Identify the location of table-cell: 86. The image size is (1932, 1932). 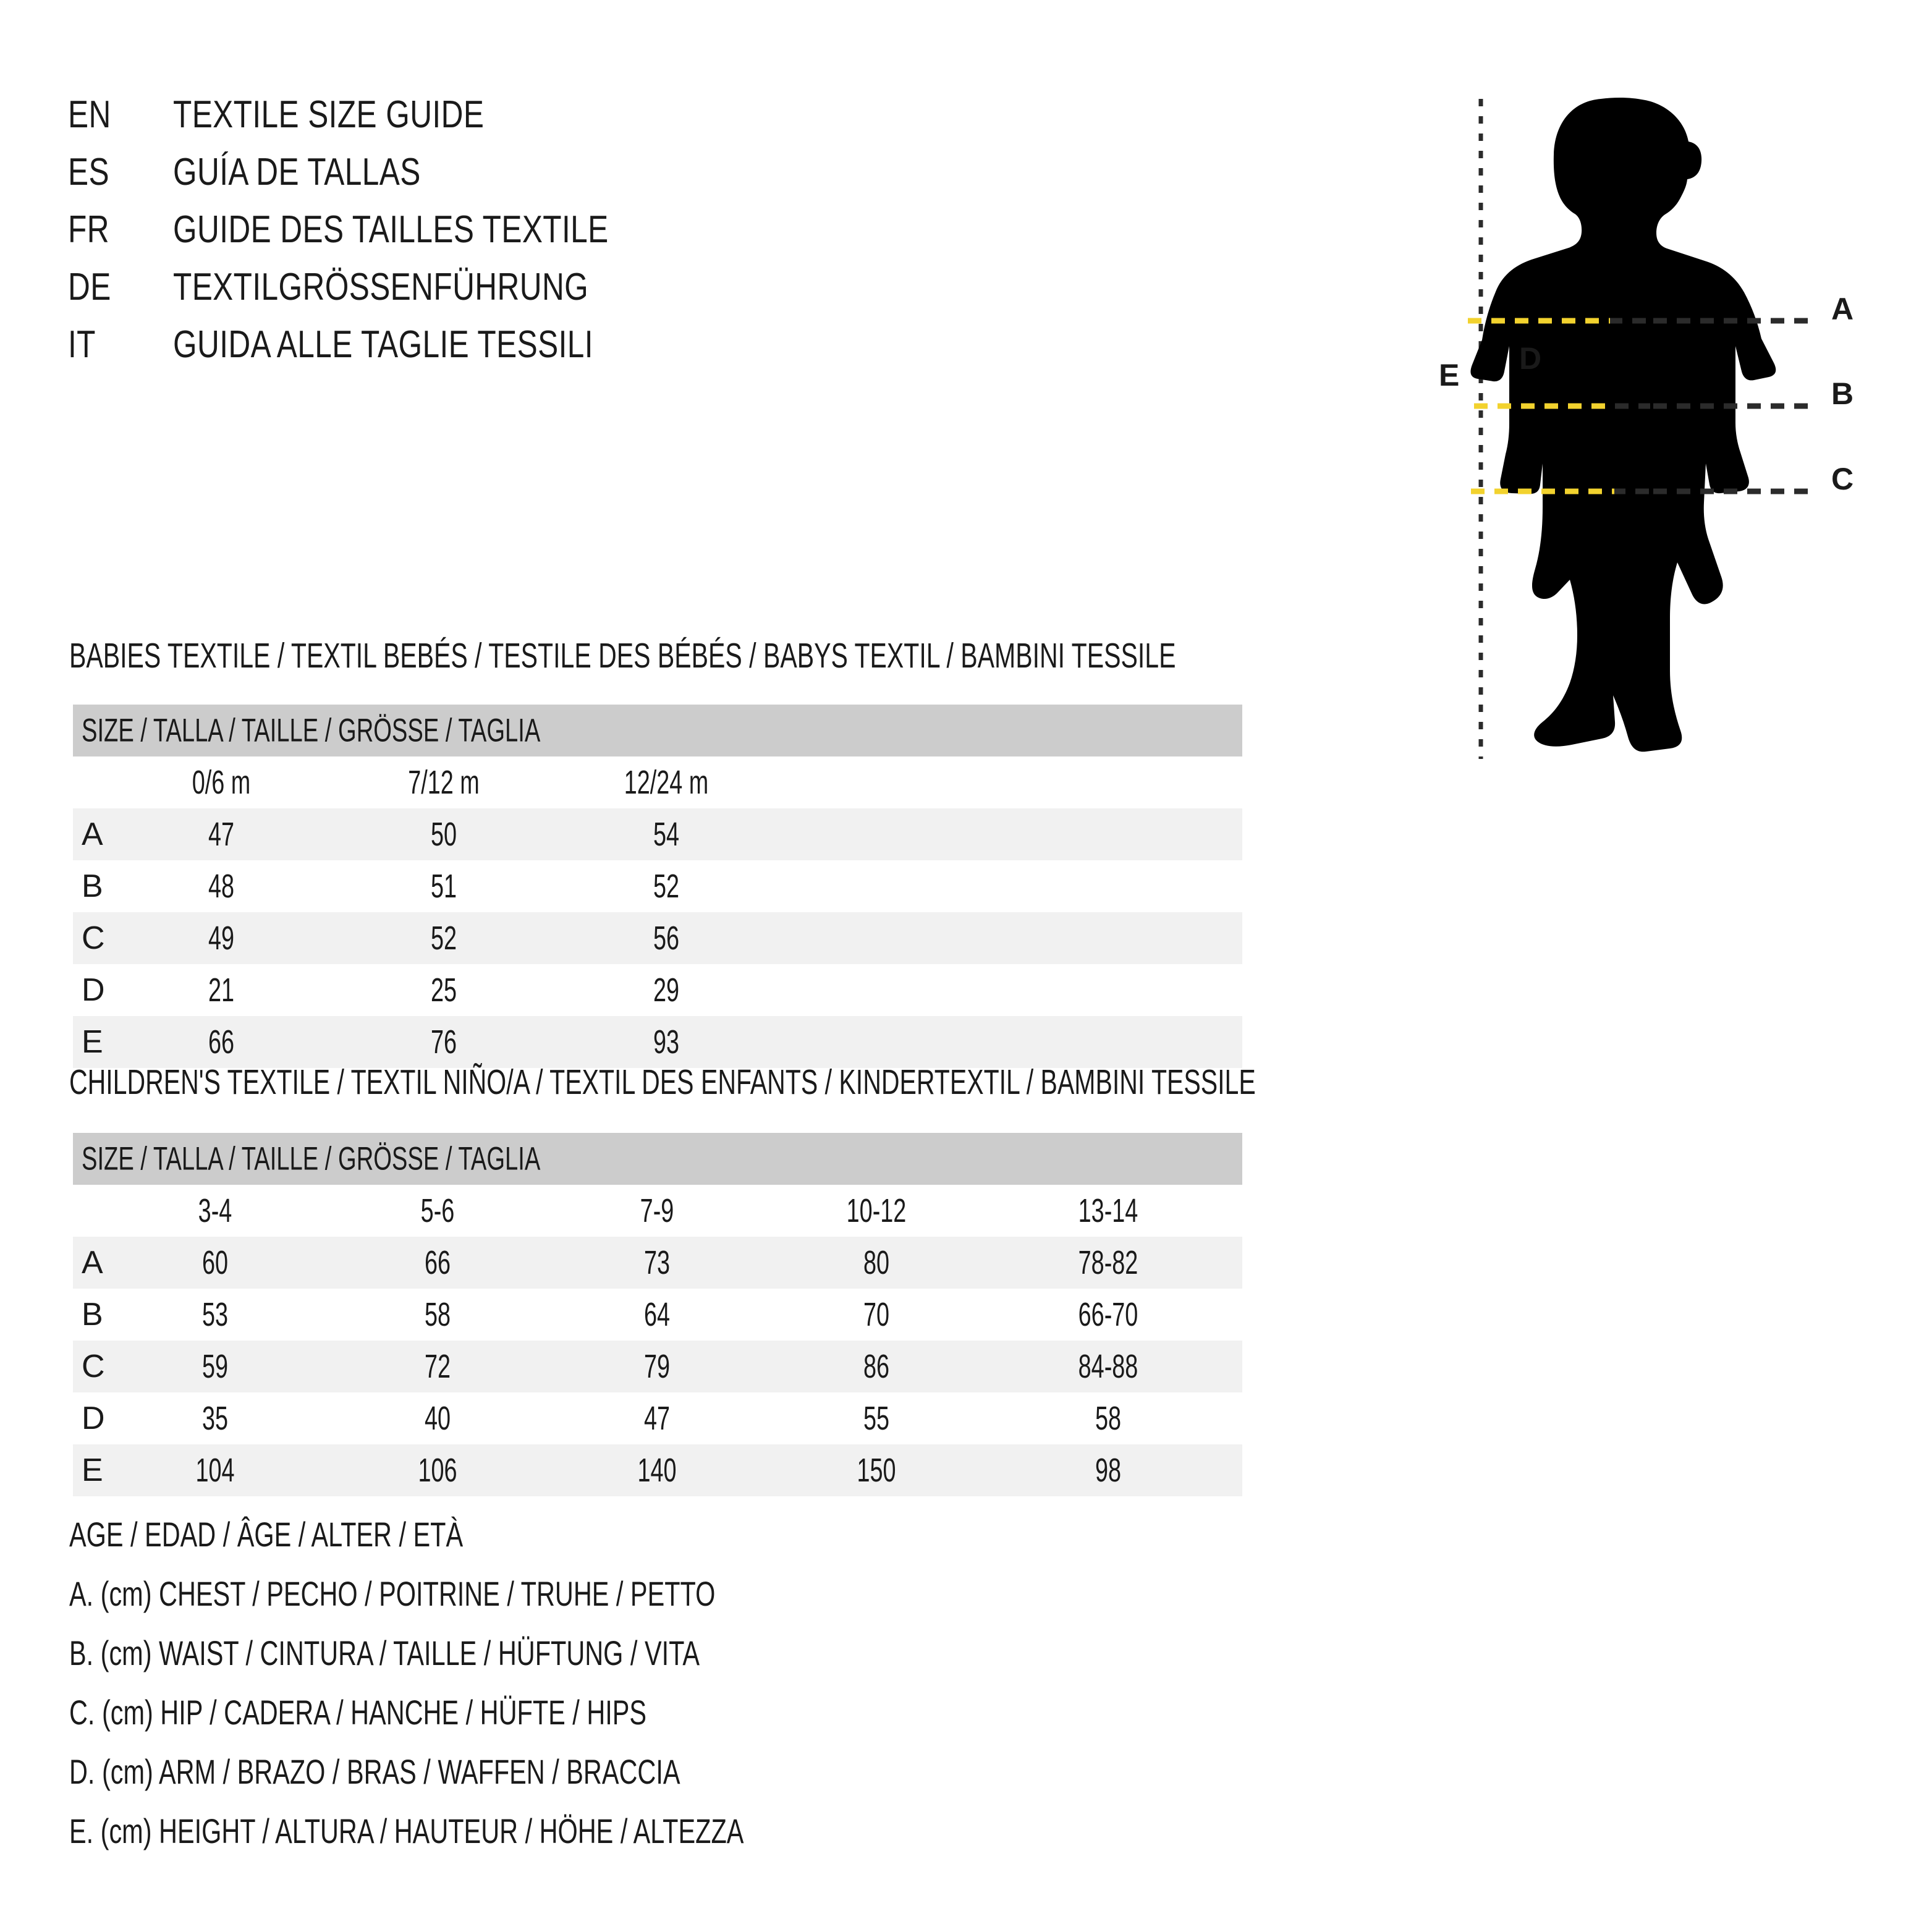
(876, 1366).